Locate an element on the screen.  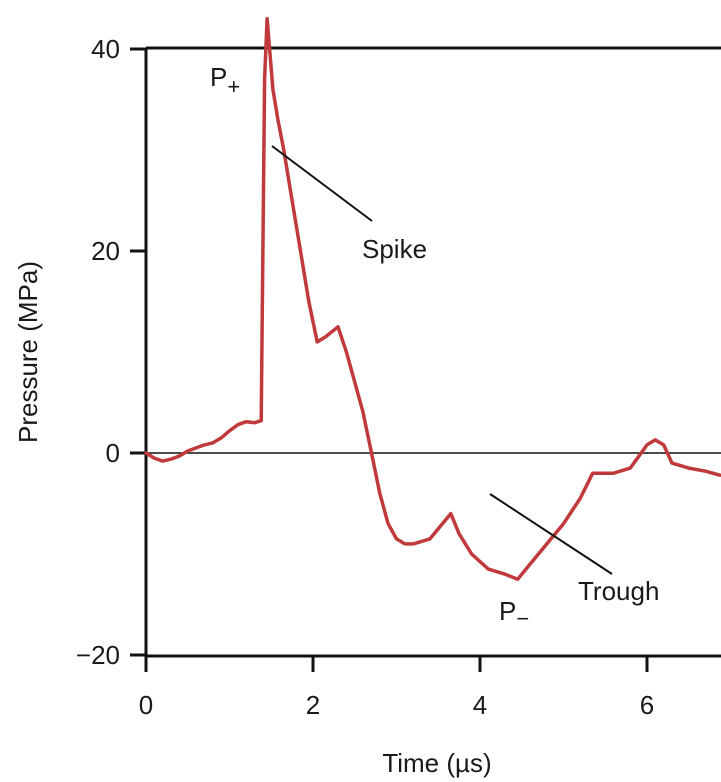
trough-leader-line is located at coordinates (551, 534).